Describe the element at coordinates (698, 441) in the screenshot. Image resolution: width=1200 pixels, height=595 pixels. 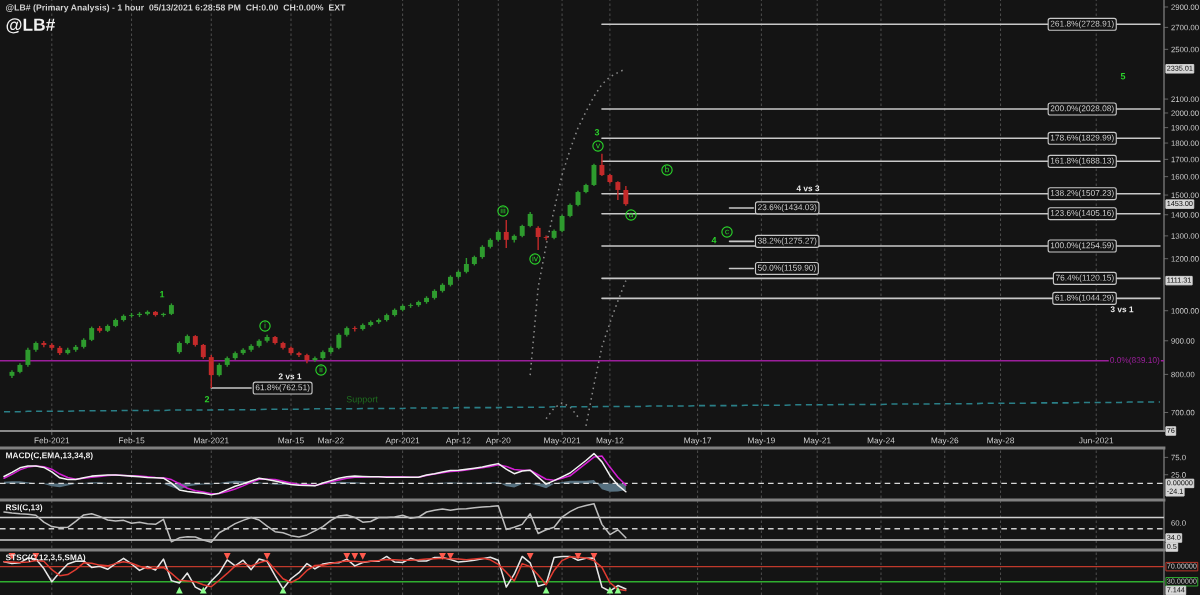
I see `x-tick-label: May-17` at that location.